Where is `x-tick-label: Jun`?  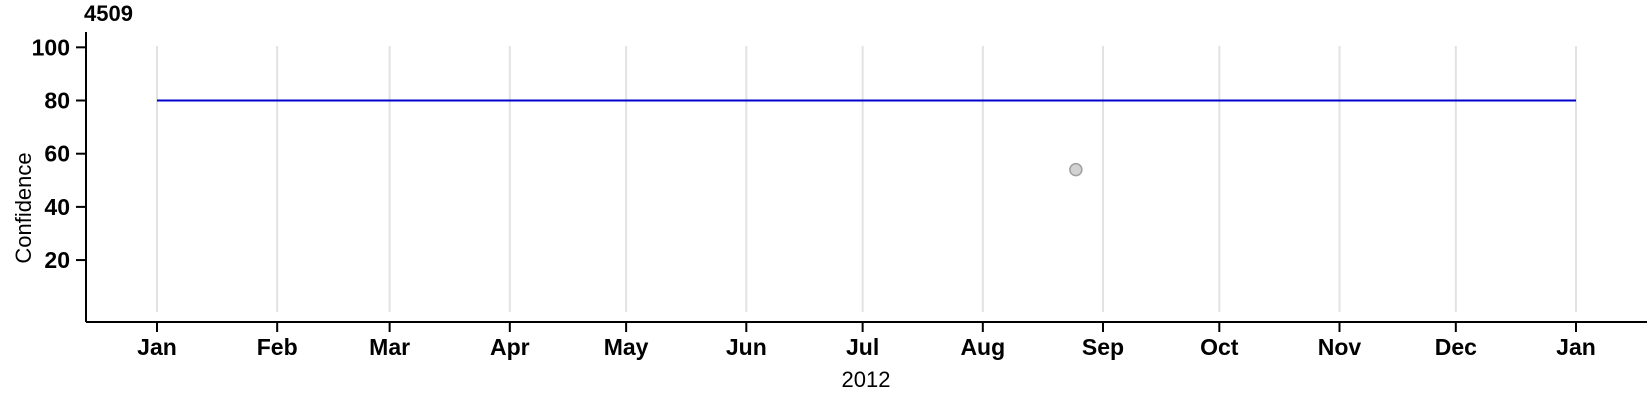
x-tick-label: Jun is located at coordinates (746, 347).